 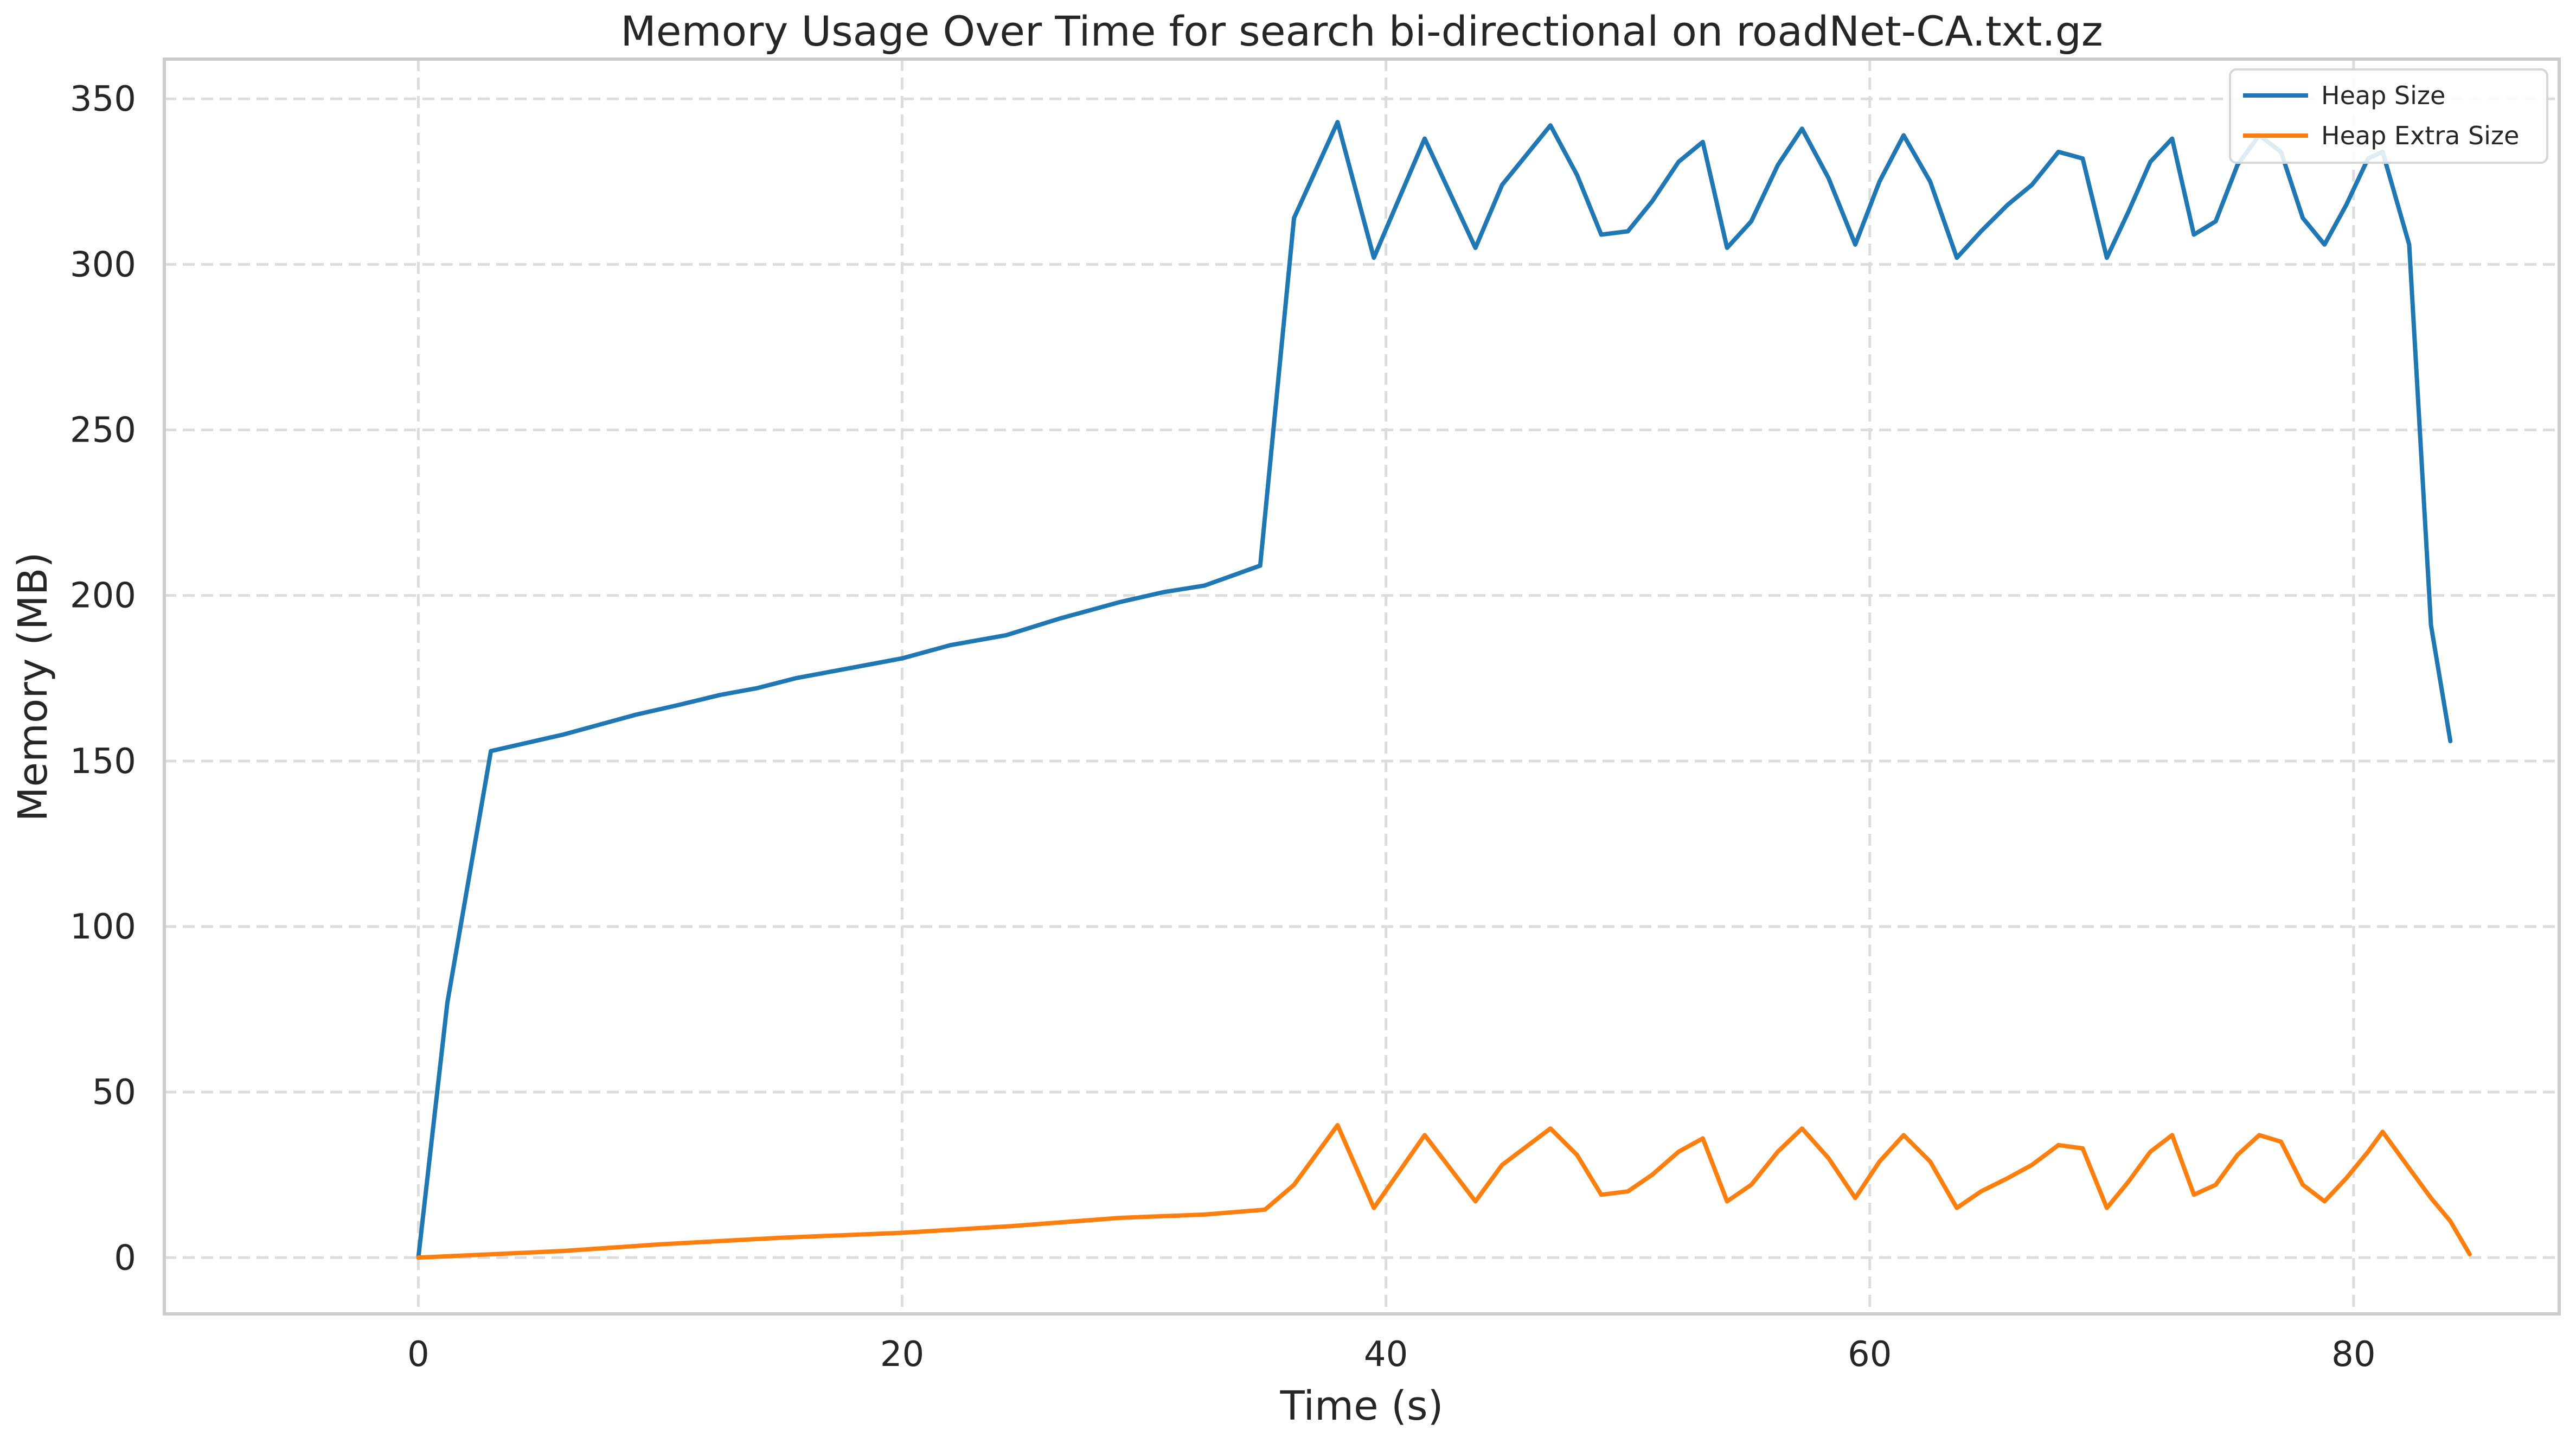 What do you see at coordinates (103, 927) in the screenshot?
I see `y-tick-label: 100` at bounding box center [103, 927].